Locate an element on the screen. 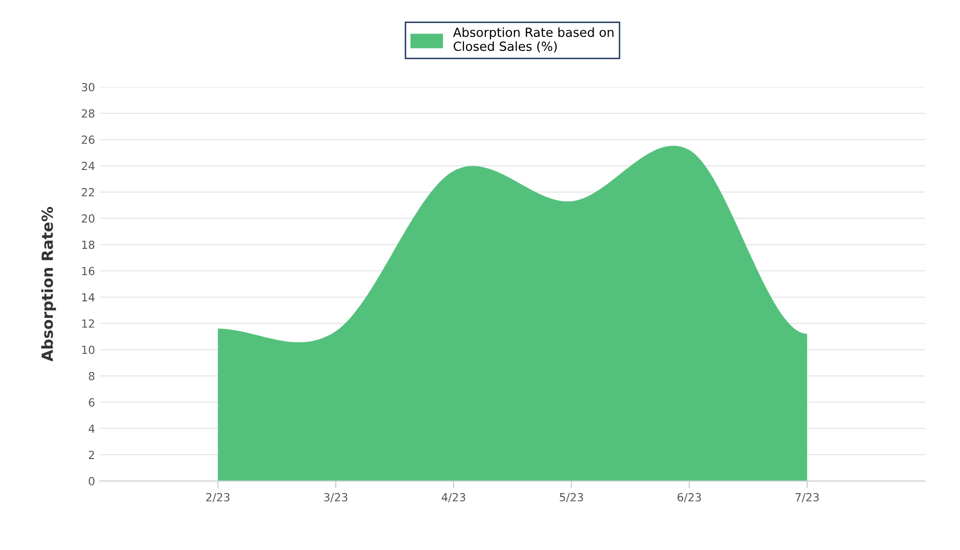 The image size is (960, 550). x-tick-label: 5/23 is located at coordinates (572, 497).